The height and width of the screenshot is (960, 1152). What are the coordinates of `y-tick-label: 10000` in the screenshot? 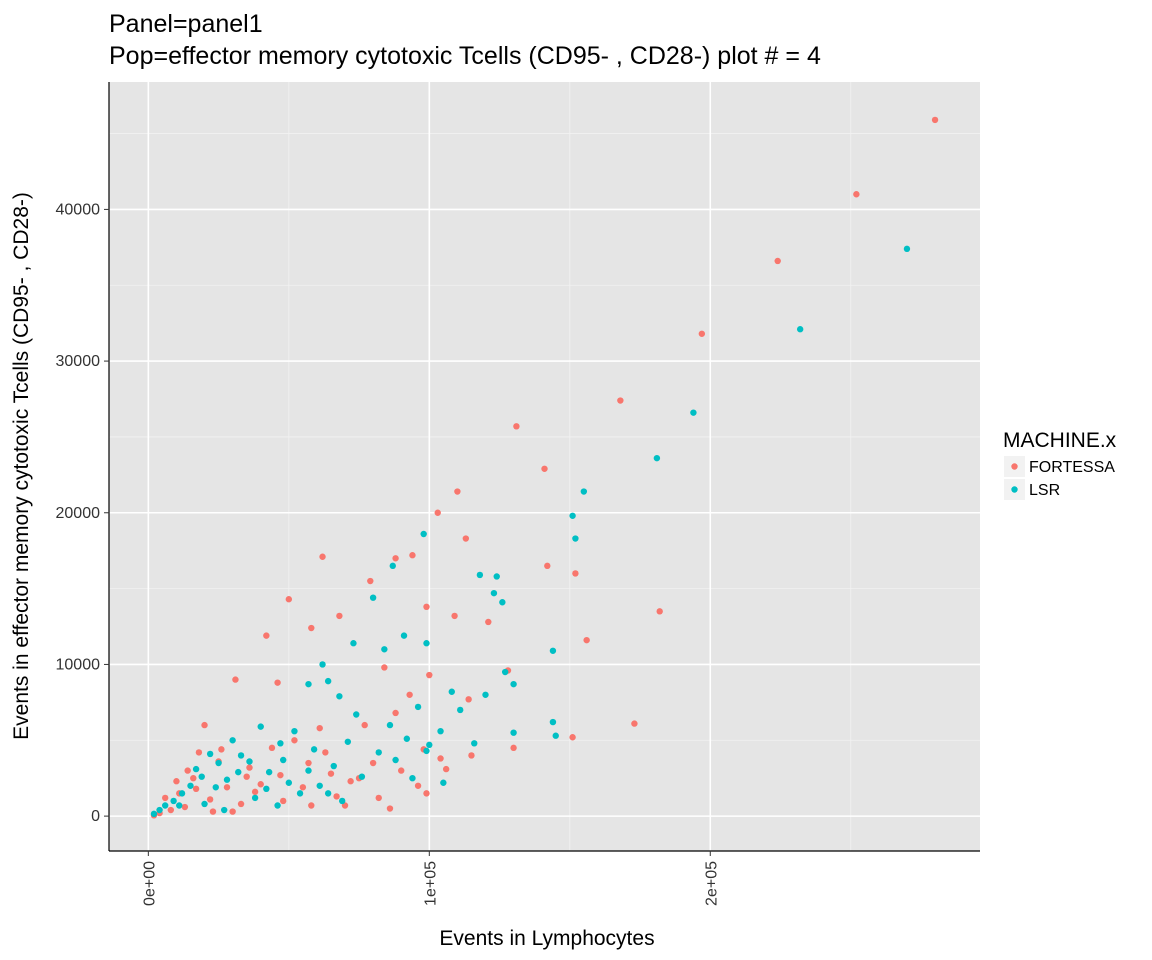 It's located at (78, 664).